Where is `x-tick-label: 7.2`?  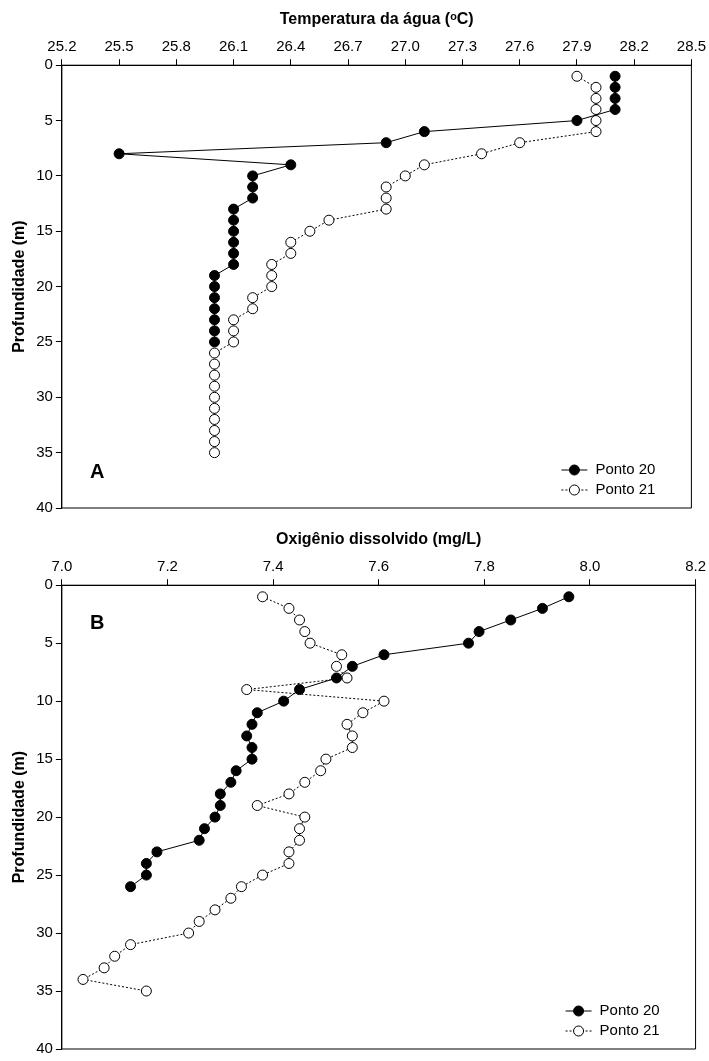 x-tick-label: 7.2 is located at coordinates (167, 566).